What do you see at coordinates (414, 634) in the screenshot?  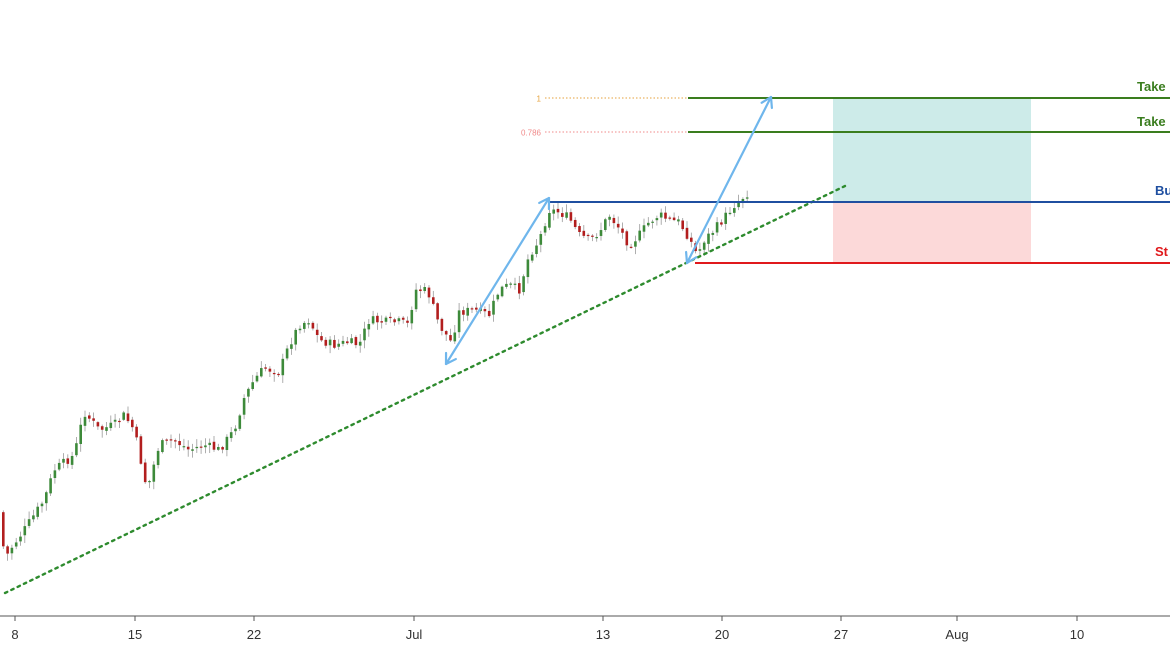 I see `x-tick-label: Jul` at bounding box center [414, 634].